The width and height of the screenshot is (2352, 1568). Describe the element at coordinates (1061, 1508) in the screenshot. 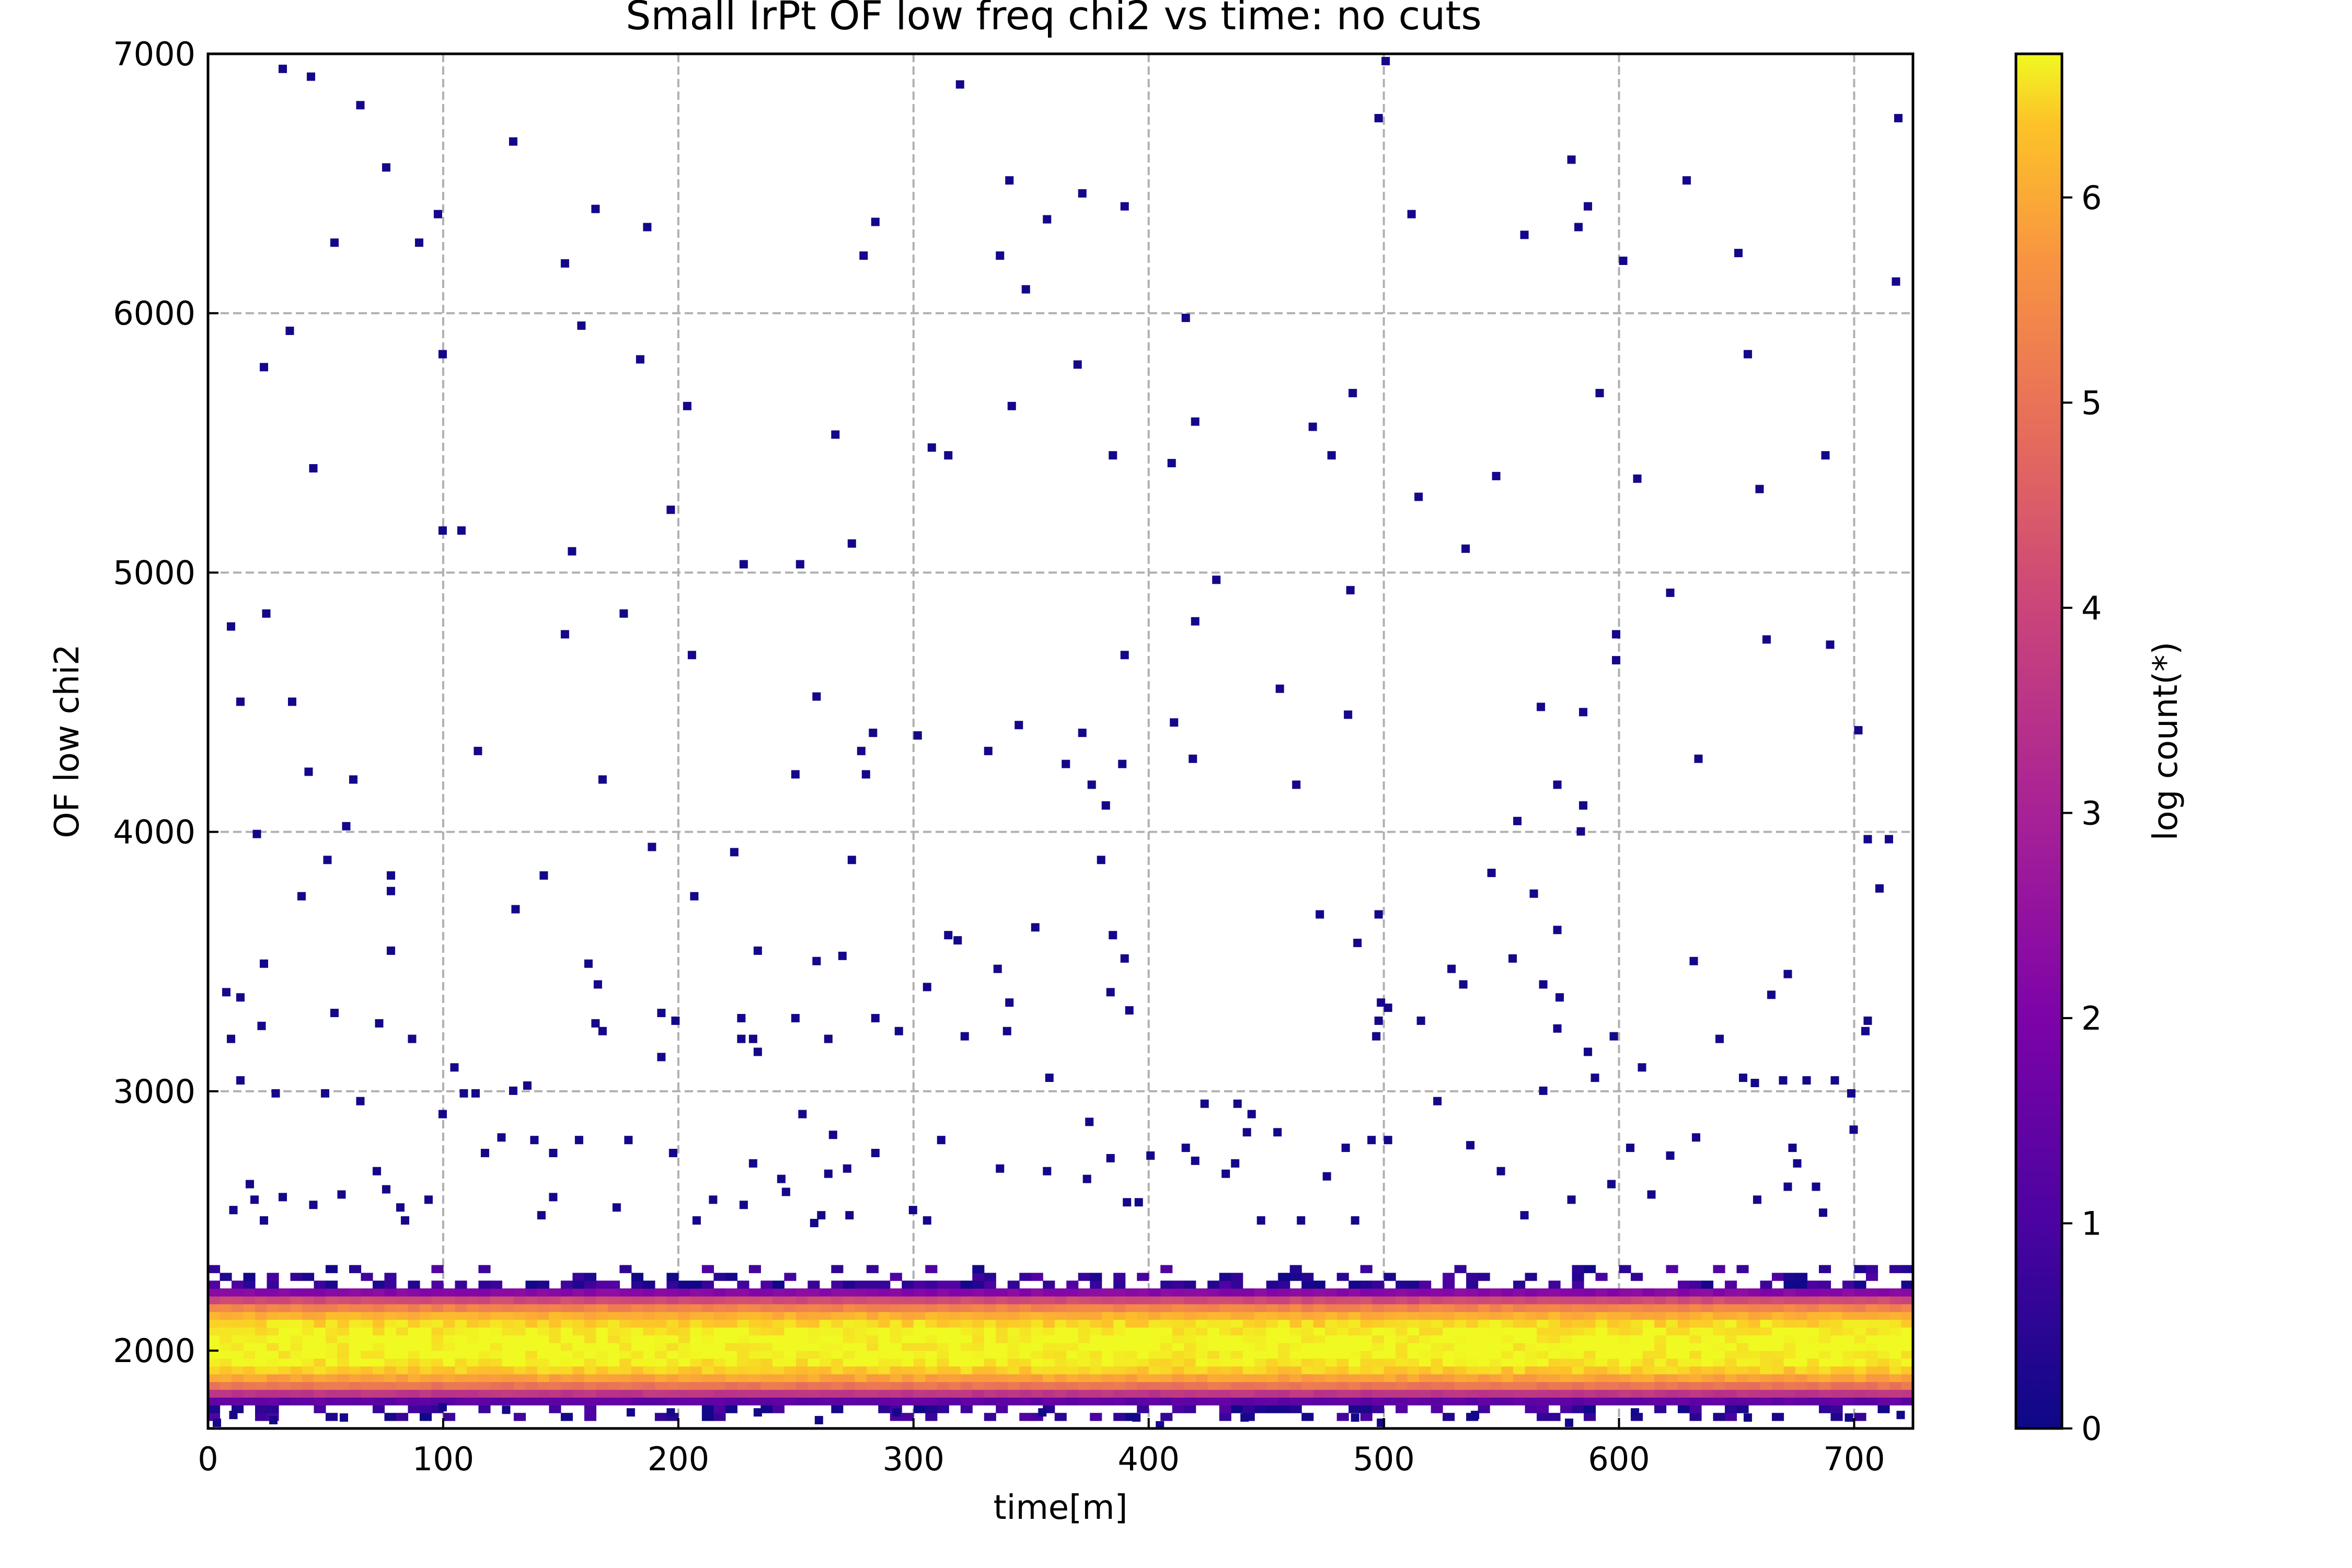

I see `x-axis-label: time[m]` at that location.